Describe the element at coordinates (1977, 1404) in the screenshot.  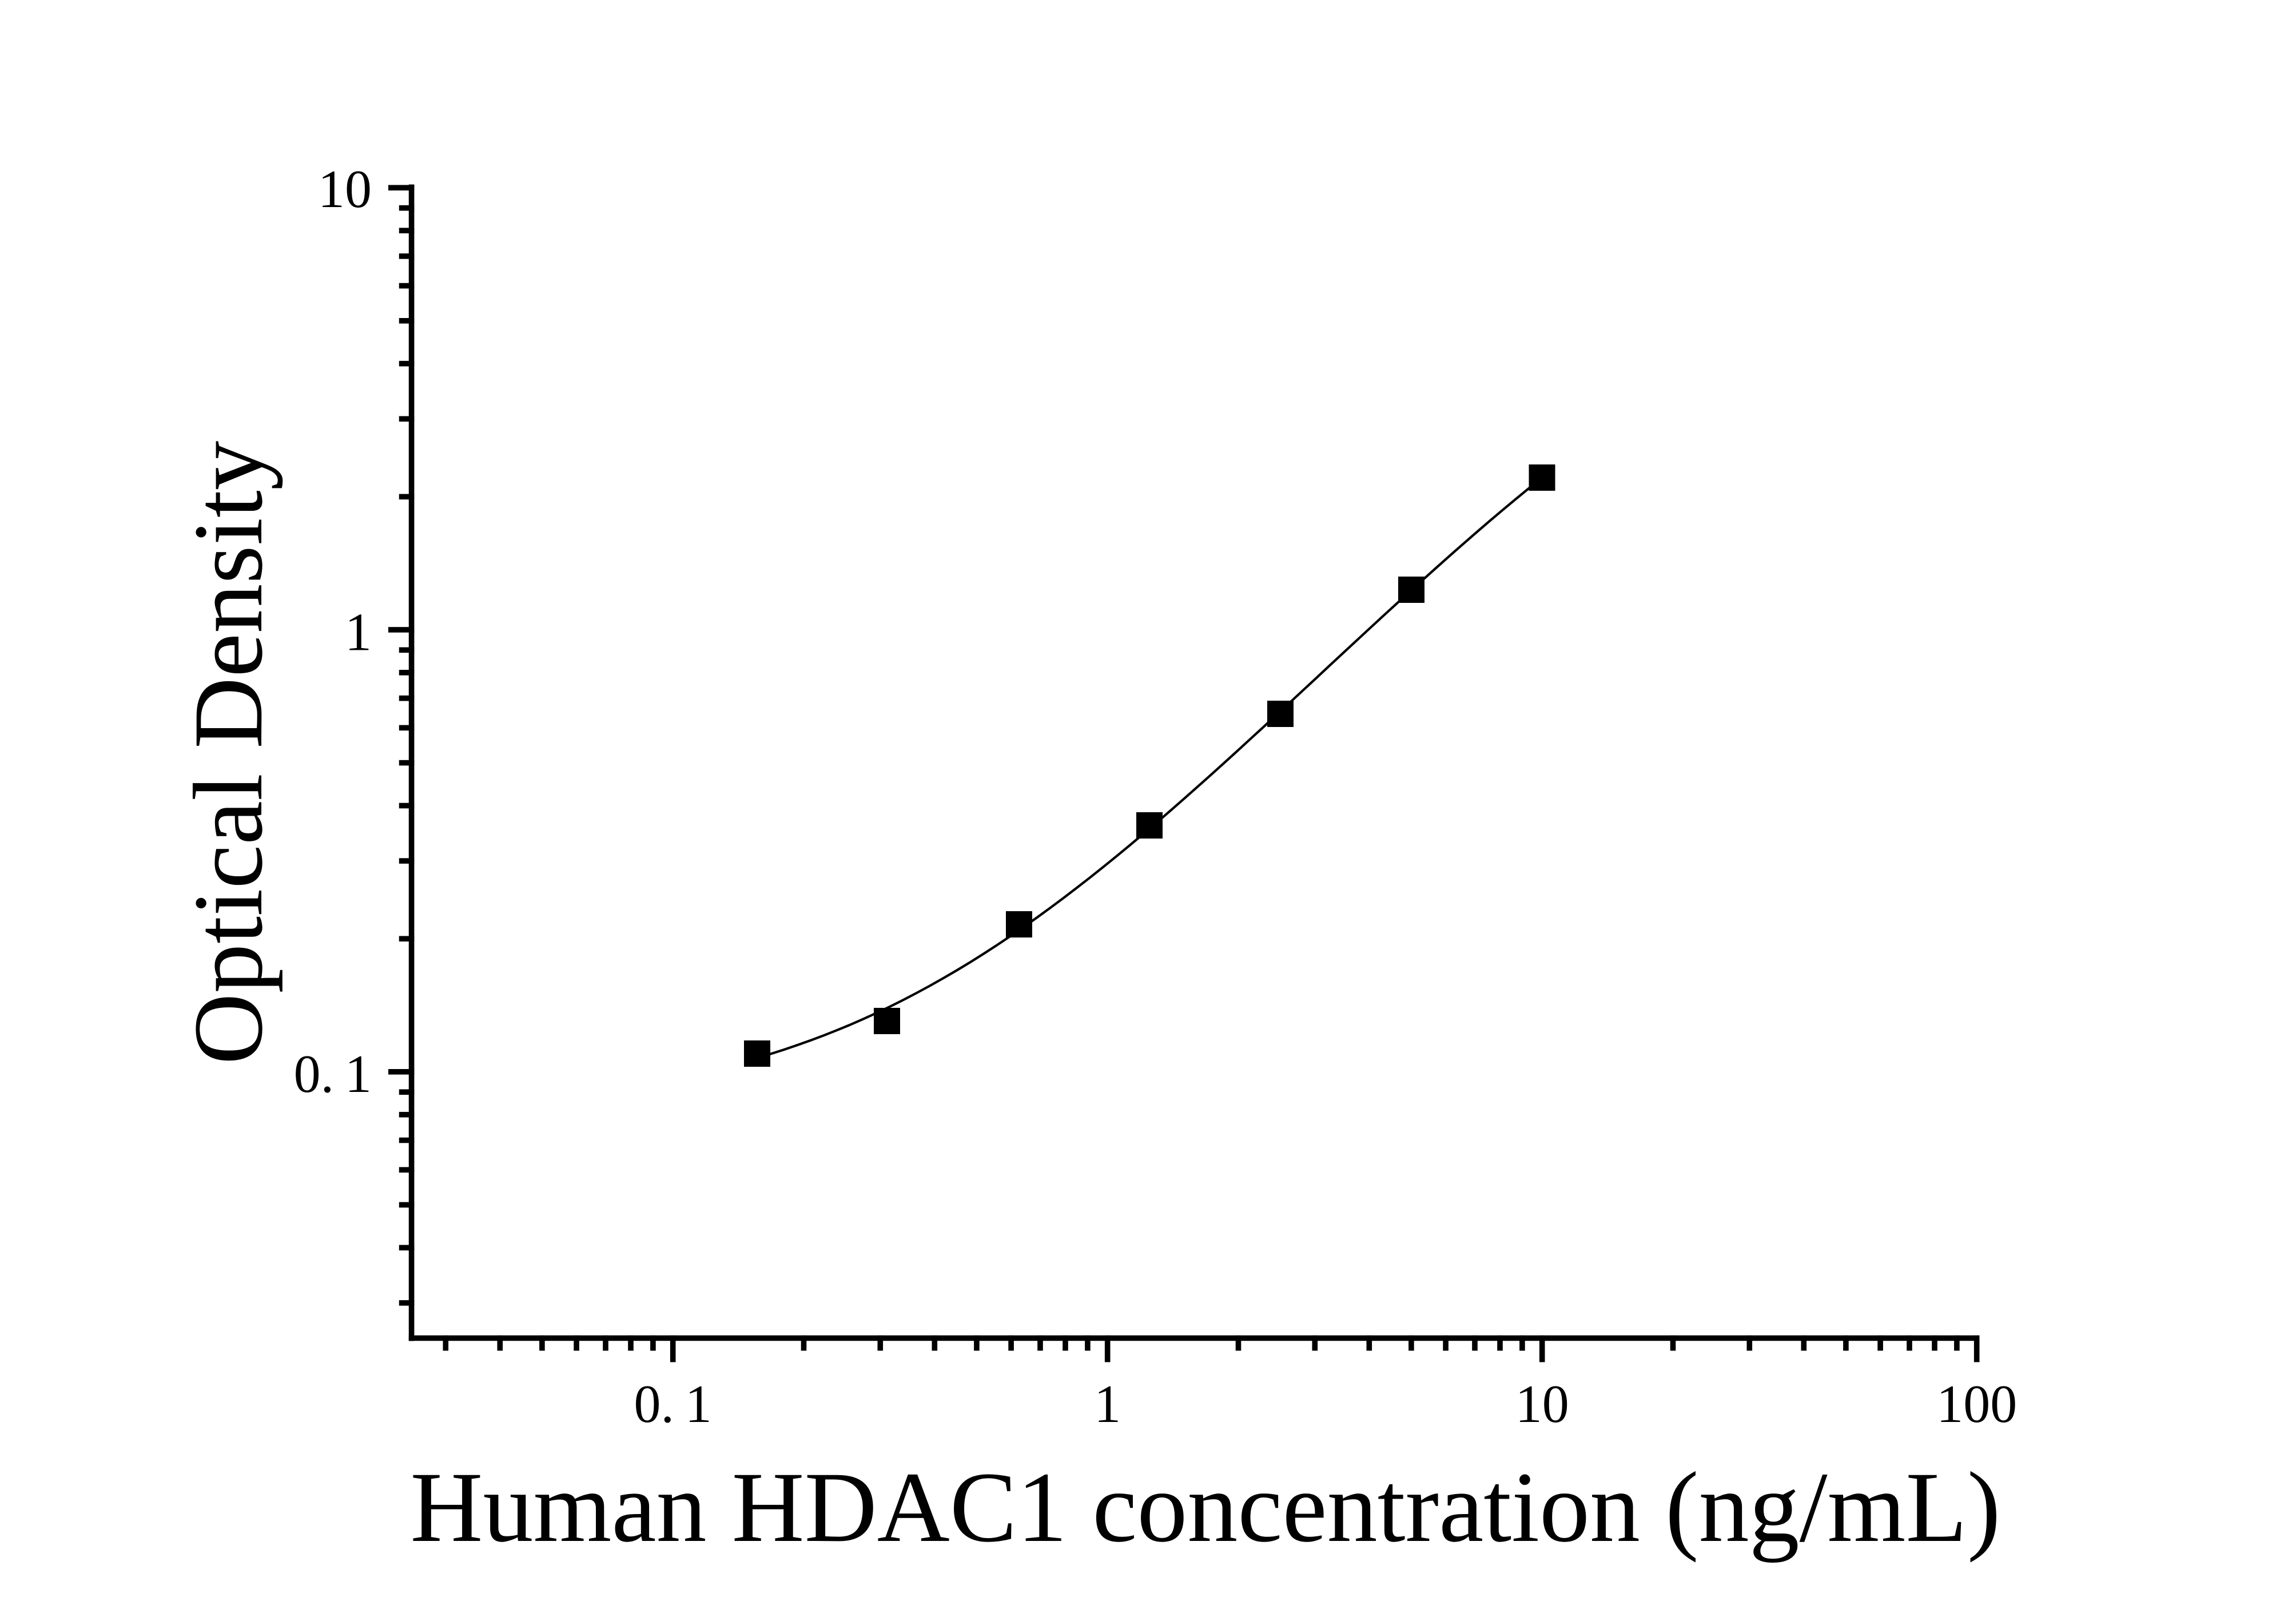
I see `svg-text: 100` at that location.